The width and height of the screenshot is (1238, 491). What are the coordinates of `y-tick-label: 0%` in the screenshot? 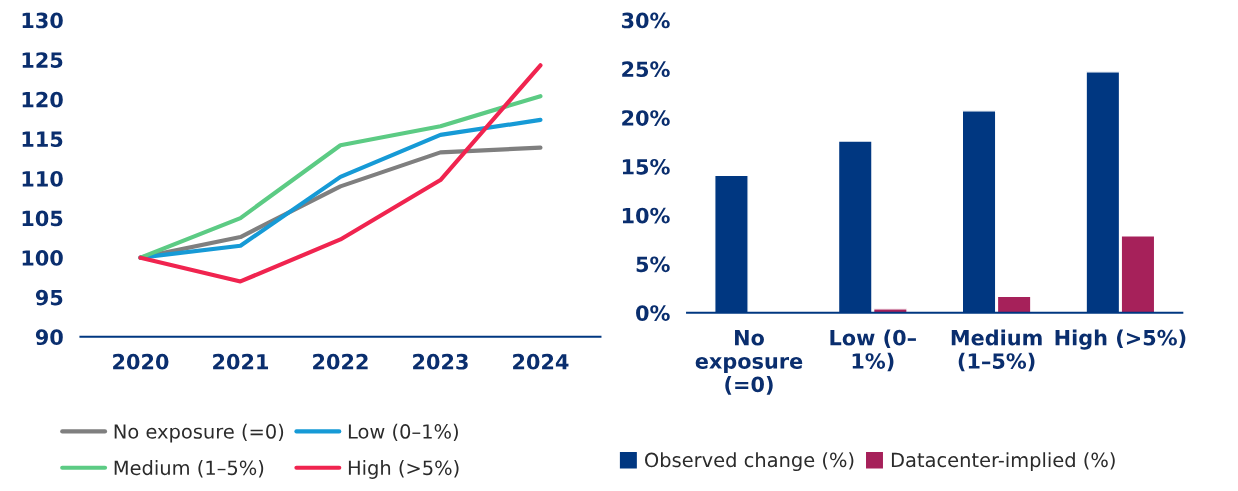 It's located at (653, 313).